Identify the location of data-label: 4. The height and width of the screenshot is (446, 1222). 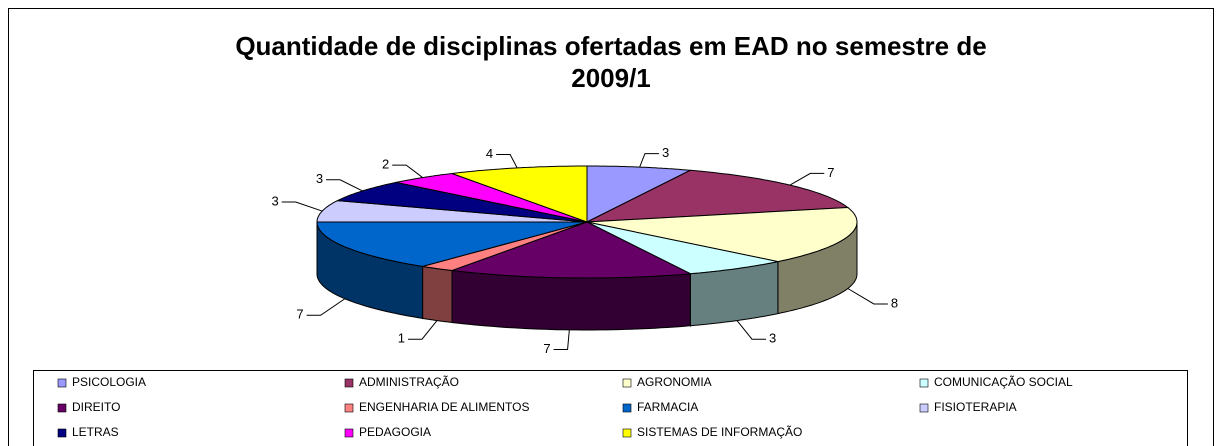
(489, 153).